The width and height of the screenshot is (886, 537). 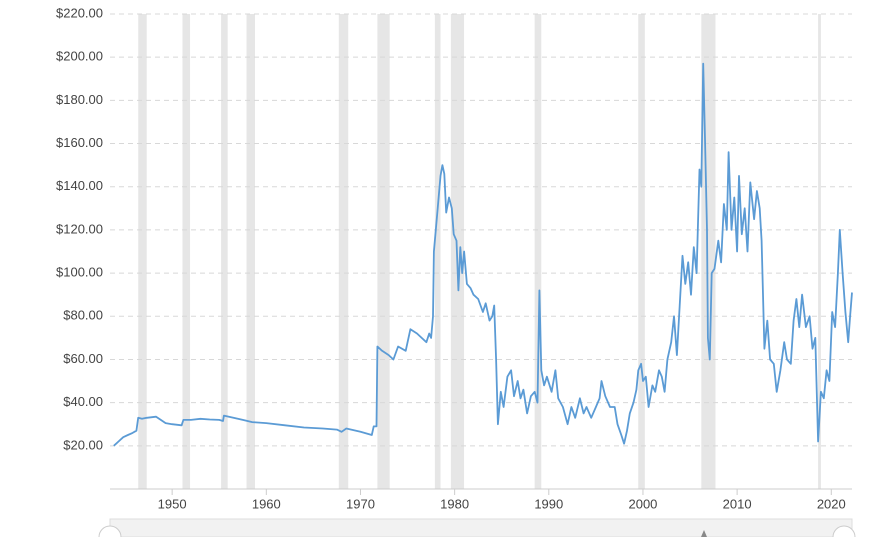 I want to click on navigator-handle-right, so click(x=844, y=531).